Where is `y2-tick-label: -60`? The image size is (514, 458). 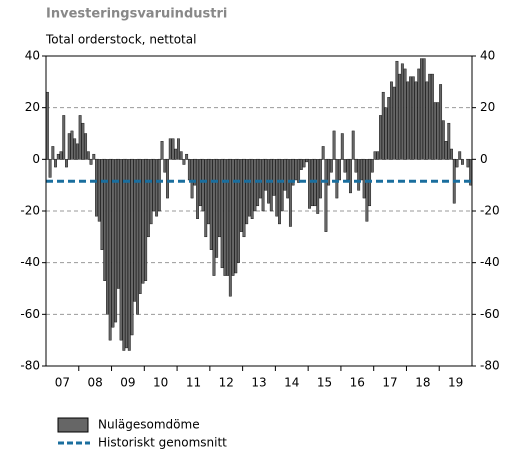 y2-tick-label: -60 is located at coordinates (490, 314).